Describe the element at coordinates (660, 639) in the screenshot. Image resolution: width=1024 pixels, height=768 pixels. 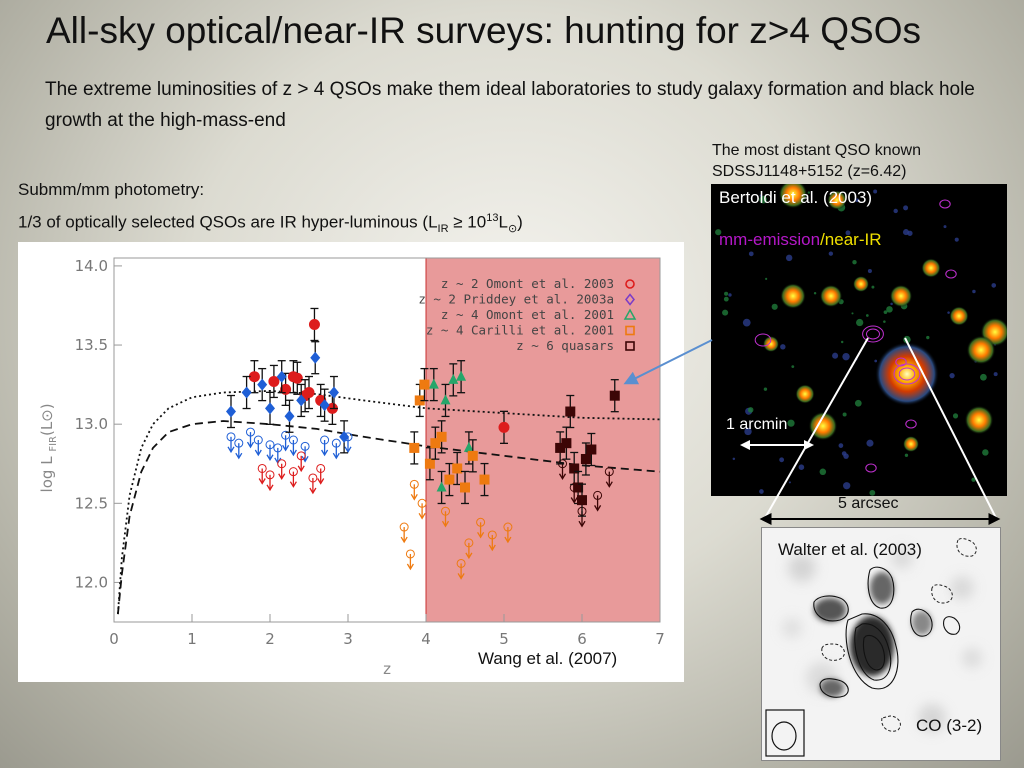
I see `x-tick-label: 7` at that location.